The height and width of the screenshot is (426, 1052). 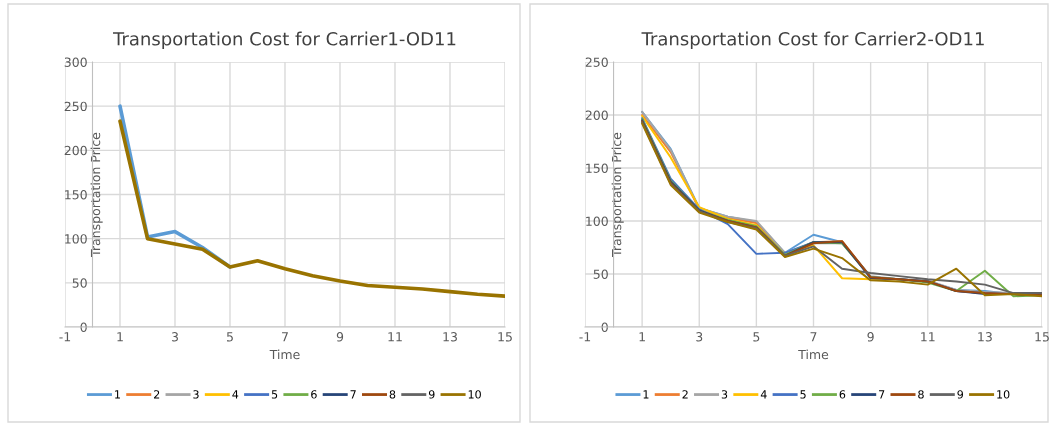 I want to click on chart-title: Transportation Cost for Carrier2-OD11, so click(x=812, y=40).